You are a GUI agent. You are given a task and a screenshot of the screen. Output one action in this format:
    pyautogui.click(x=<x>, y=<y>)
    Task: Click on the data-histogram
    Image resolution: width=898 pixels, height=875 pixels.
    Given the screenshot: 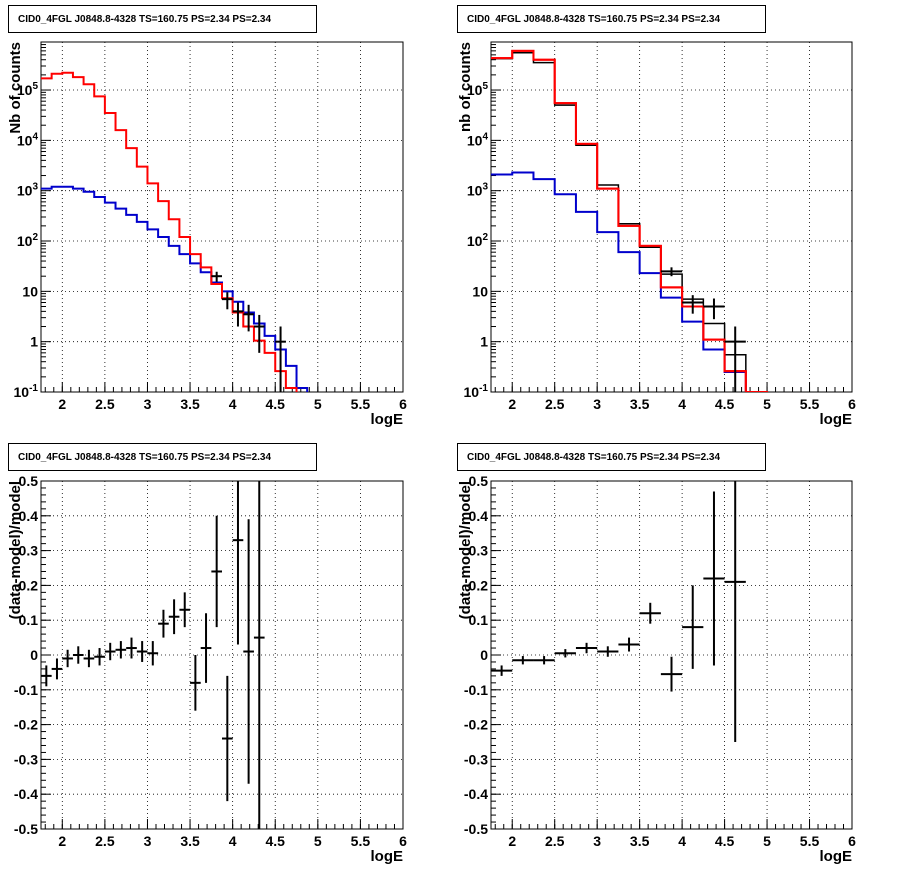 What is the action you would take?
    pyautogui.click(x=619, y=222)
    